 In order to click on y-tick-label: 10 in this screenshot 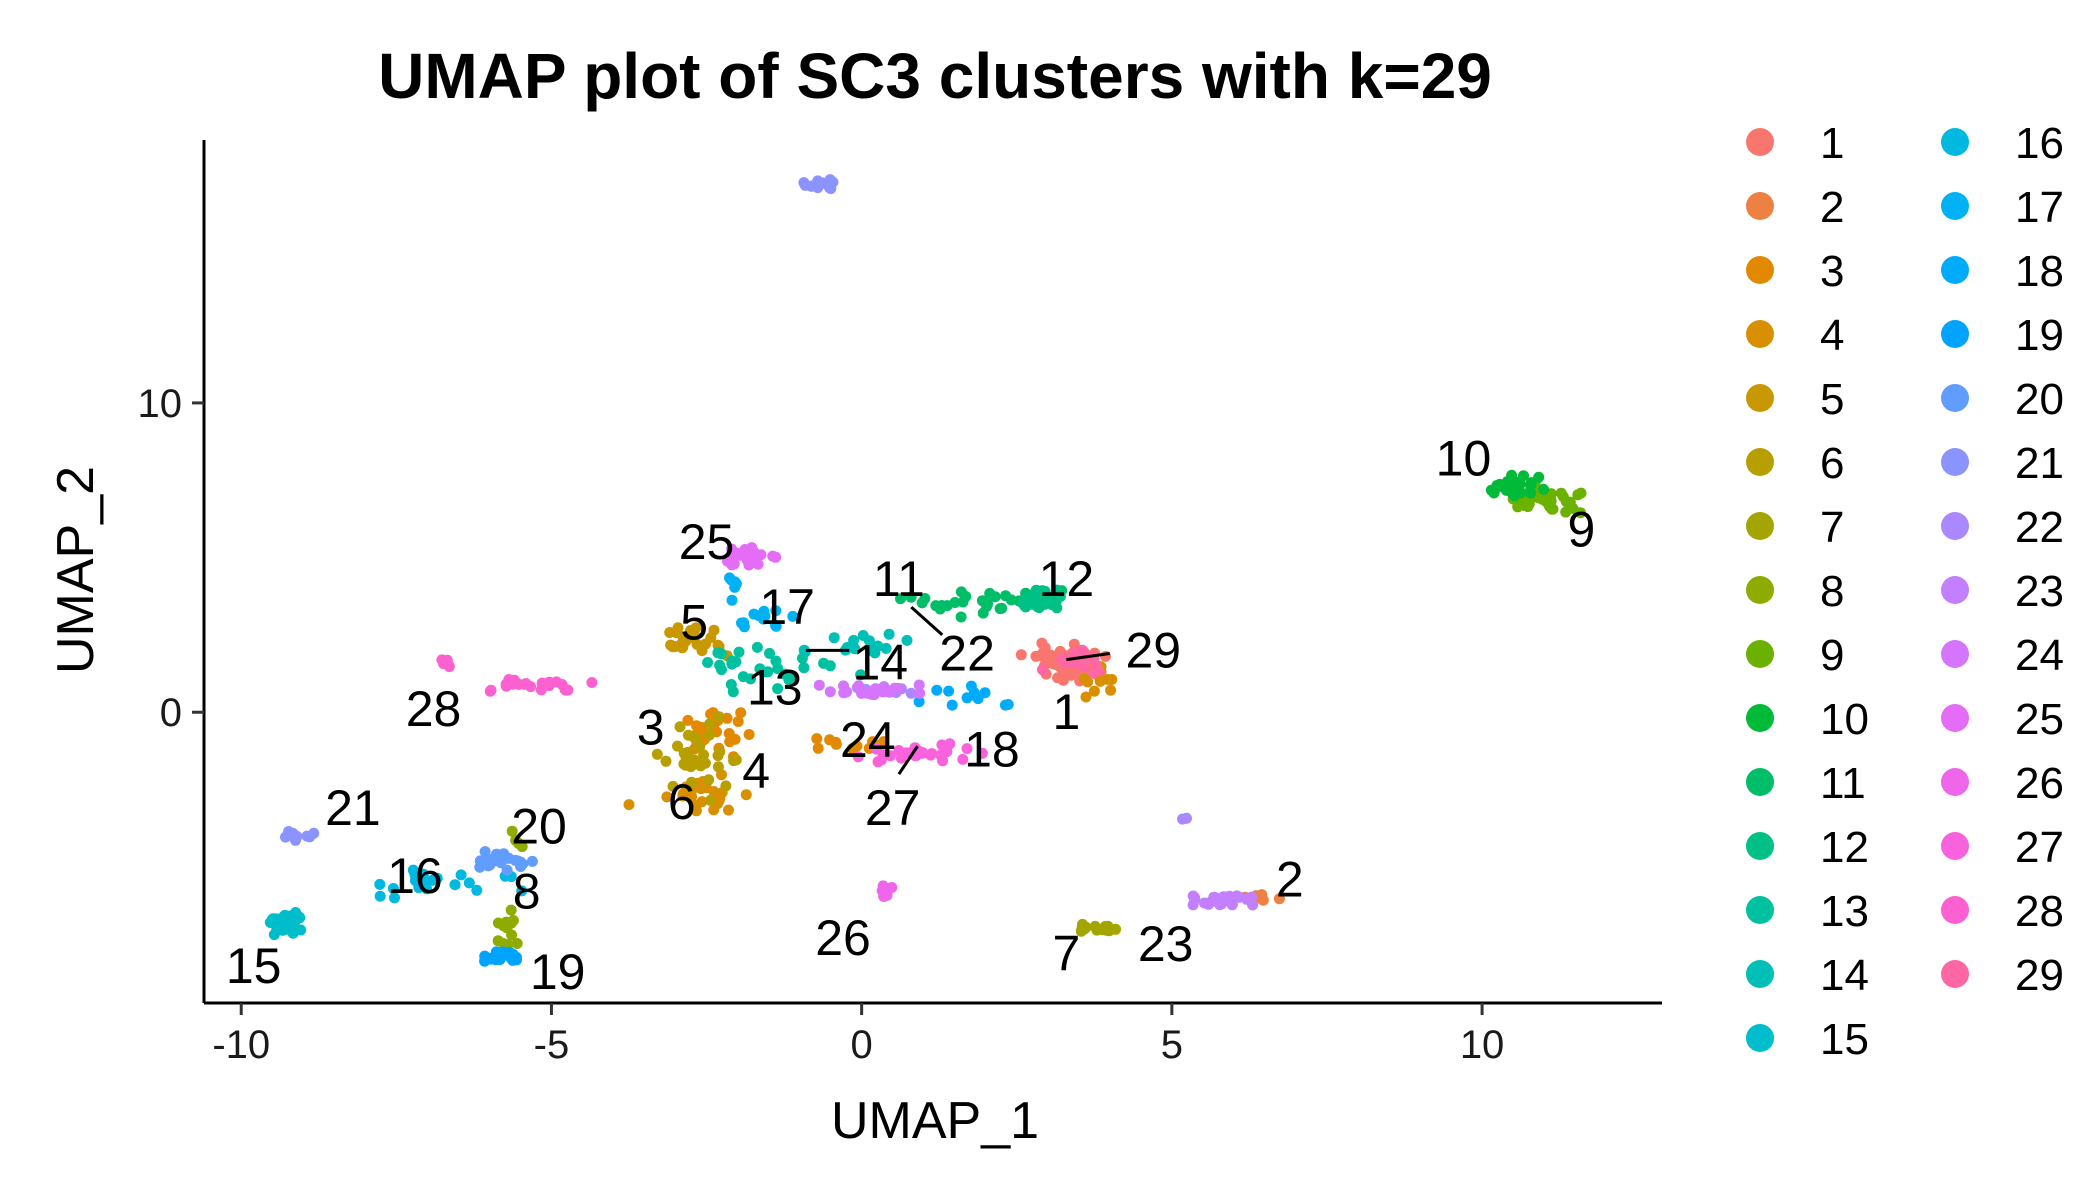, I will do `click(160, 404)`.